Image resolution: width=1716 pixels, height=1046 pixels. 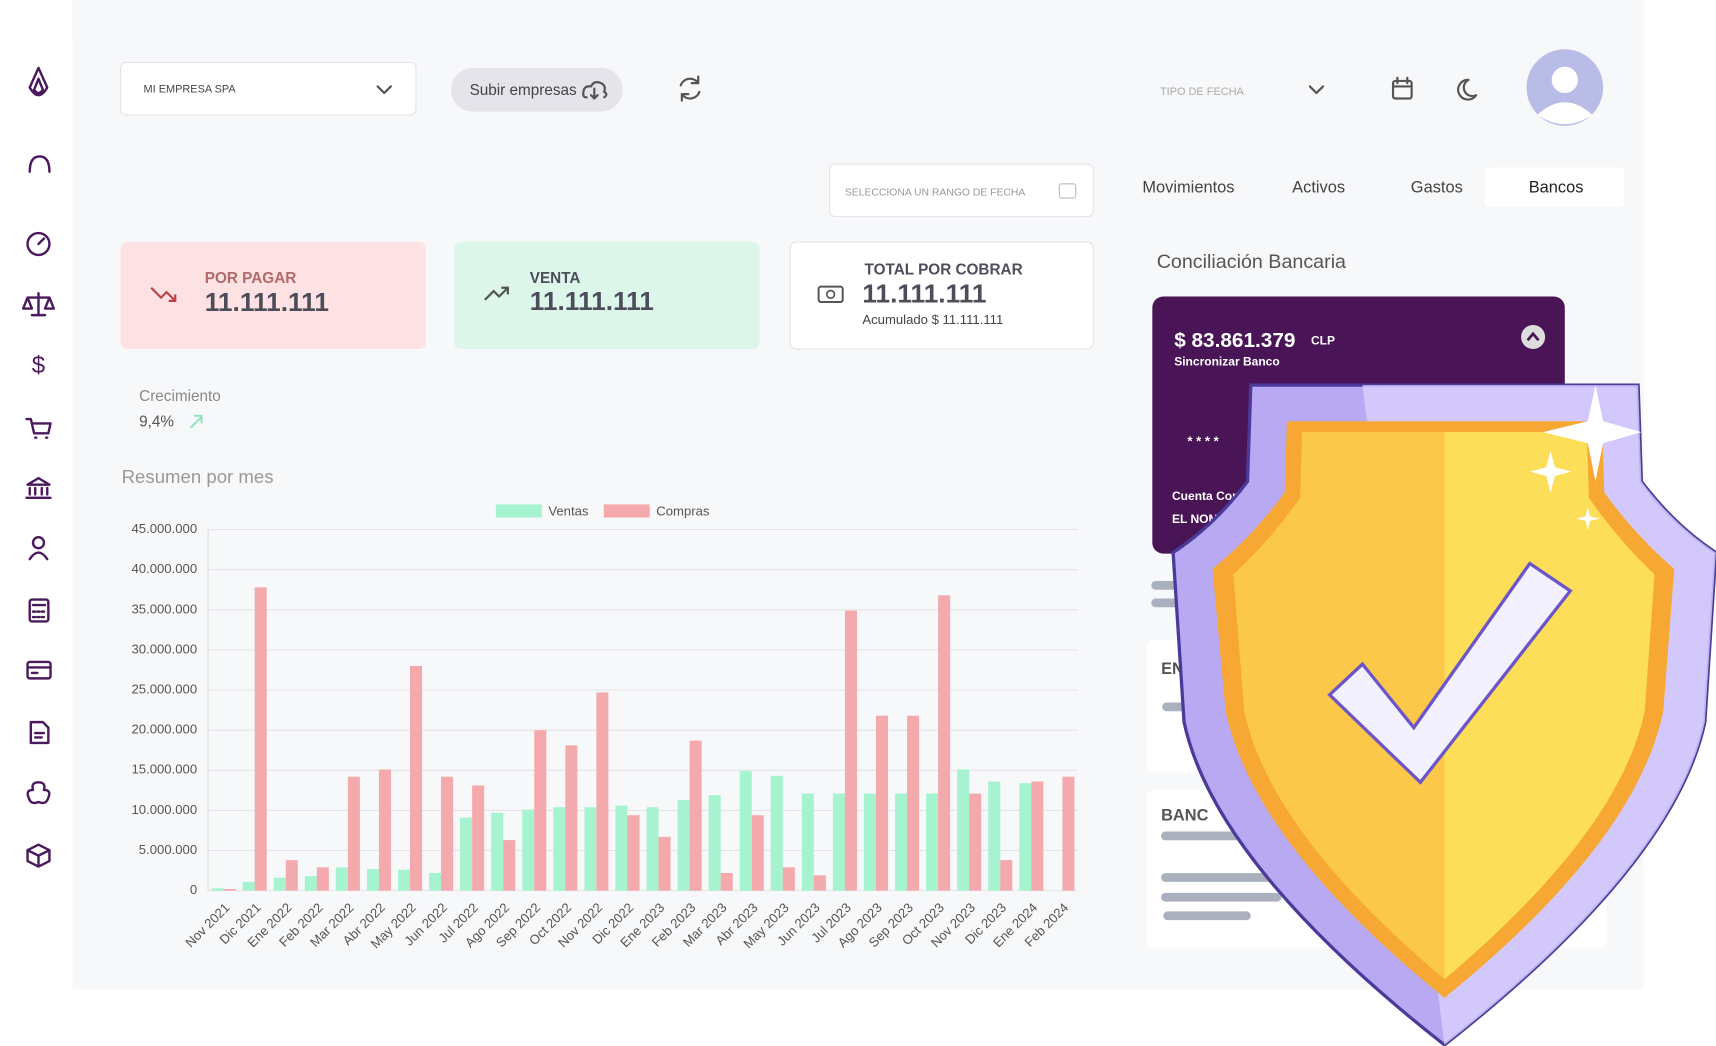 I want to click on card-total-por-cobrar, so click(x=941, y=295).